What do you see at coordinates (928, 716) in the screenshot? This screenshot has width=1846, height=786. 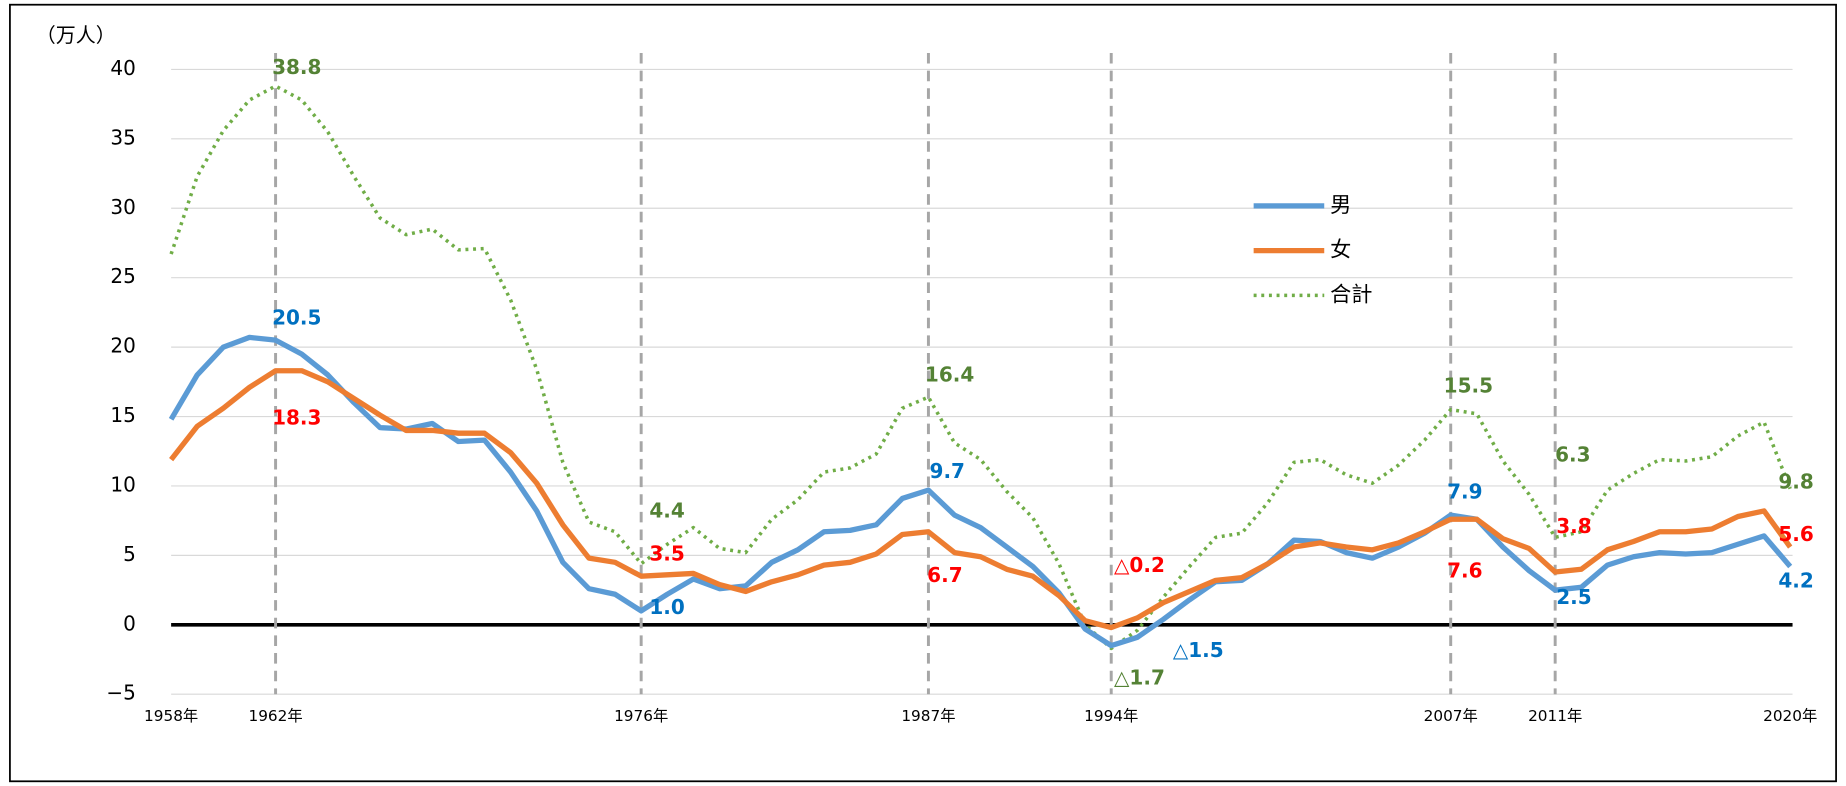 I see `x-tick-label: 1987年` at bounding box center [928, 716].